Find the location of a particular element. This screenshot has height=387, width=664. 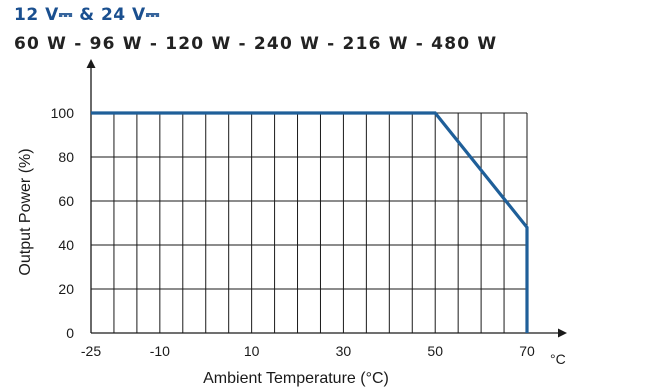

y-tick-label: 100 is located at coordinates (63, 113).